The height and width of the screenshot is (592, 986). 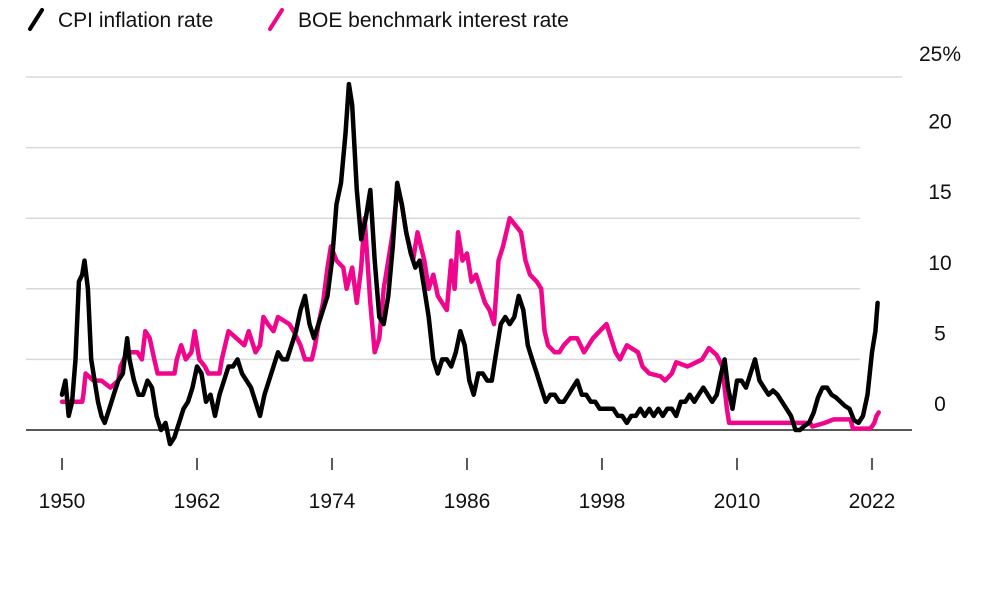 I want to click on x-tick-label-2022: 2022, so click(x=872, y=501).